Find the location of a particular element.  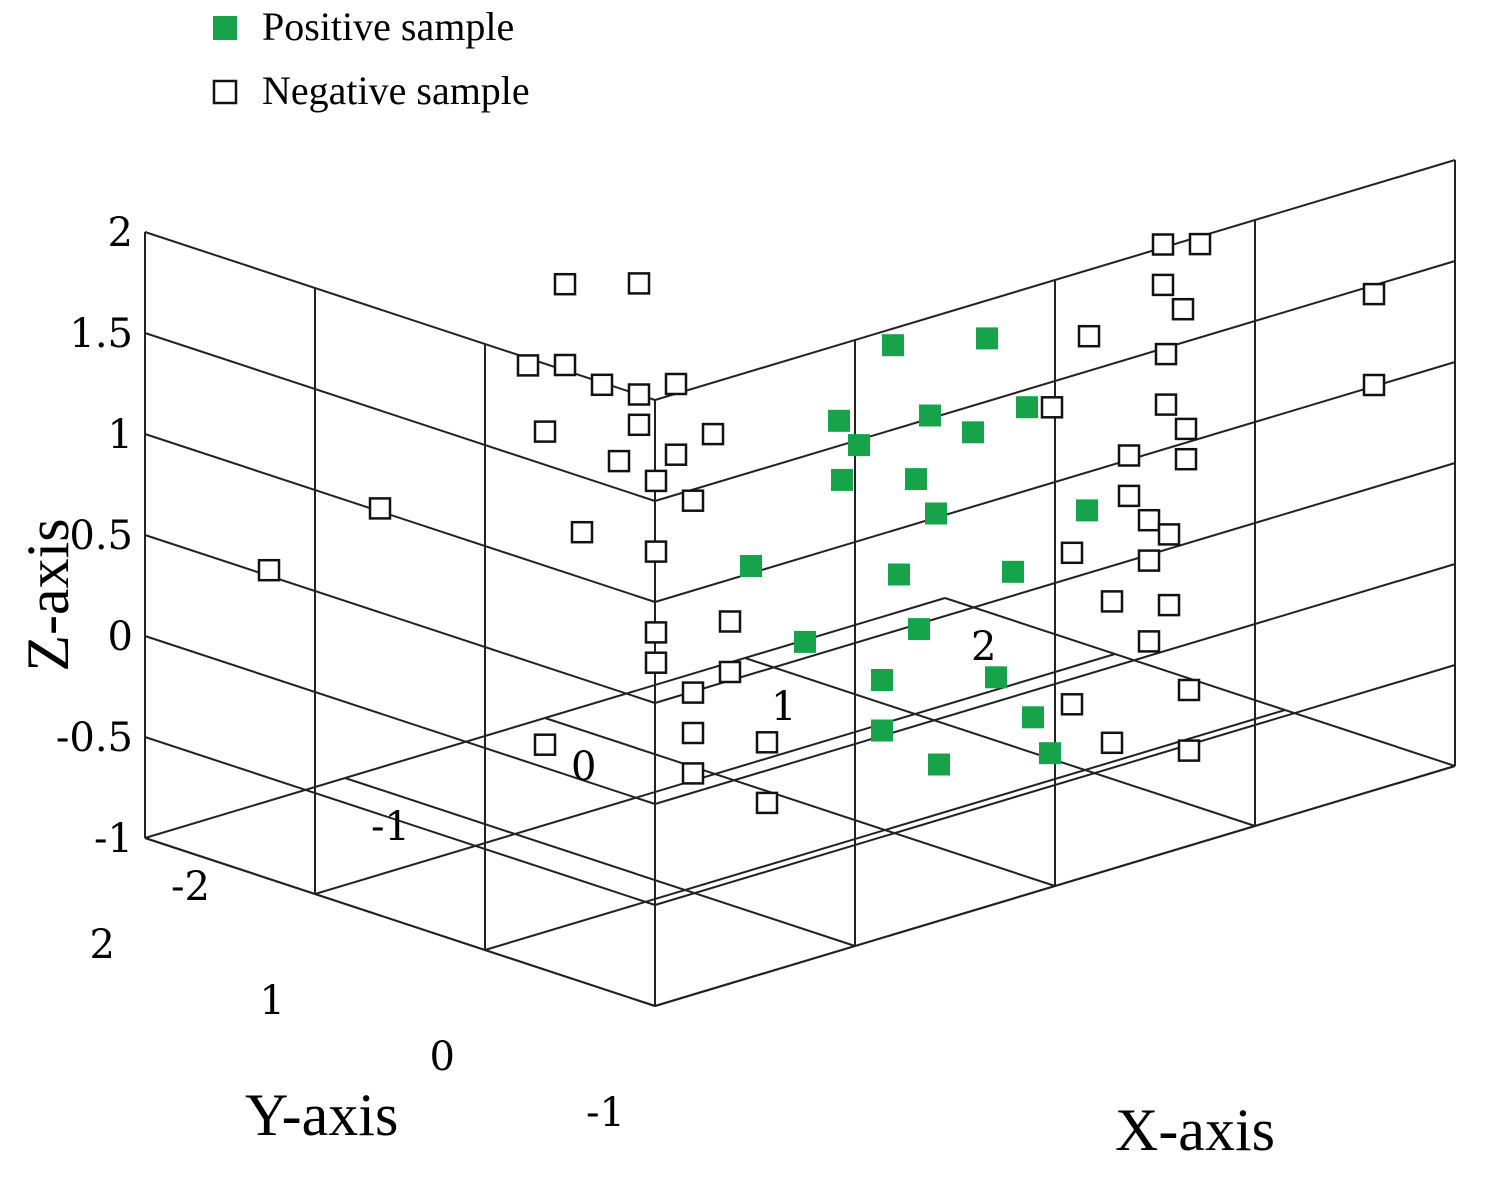

x-tick-label: 0 is located at coordinates (583, 767).